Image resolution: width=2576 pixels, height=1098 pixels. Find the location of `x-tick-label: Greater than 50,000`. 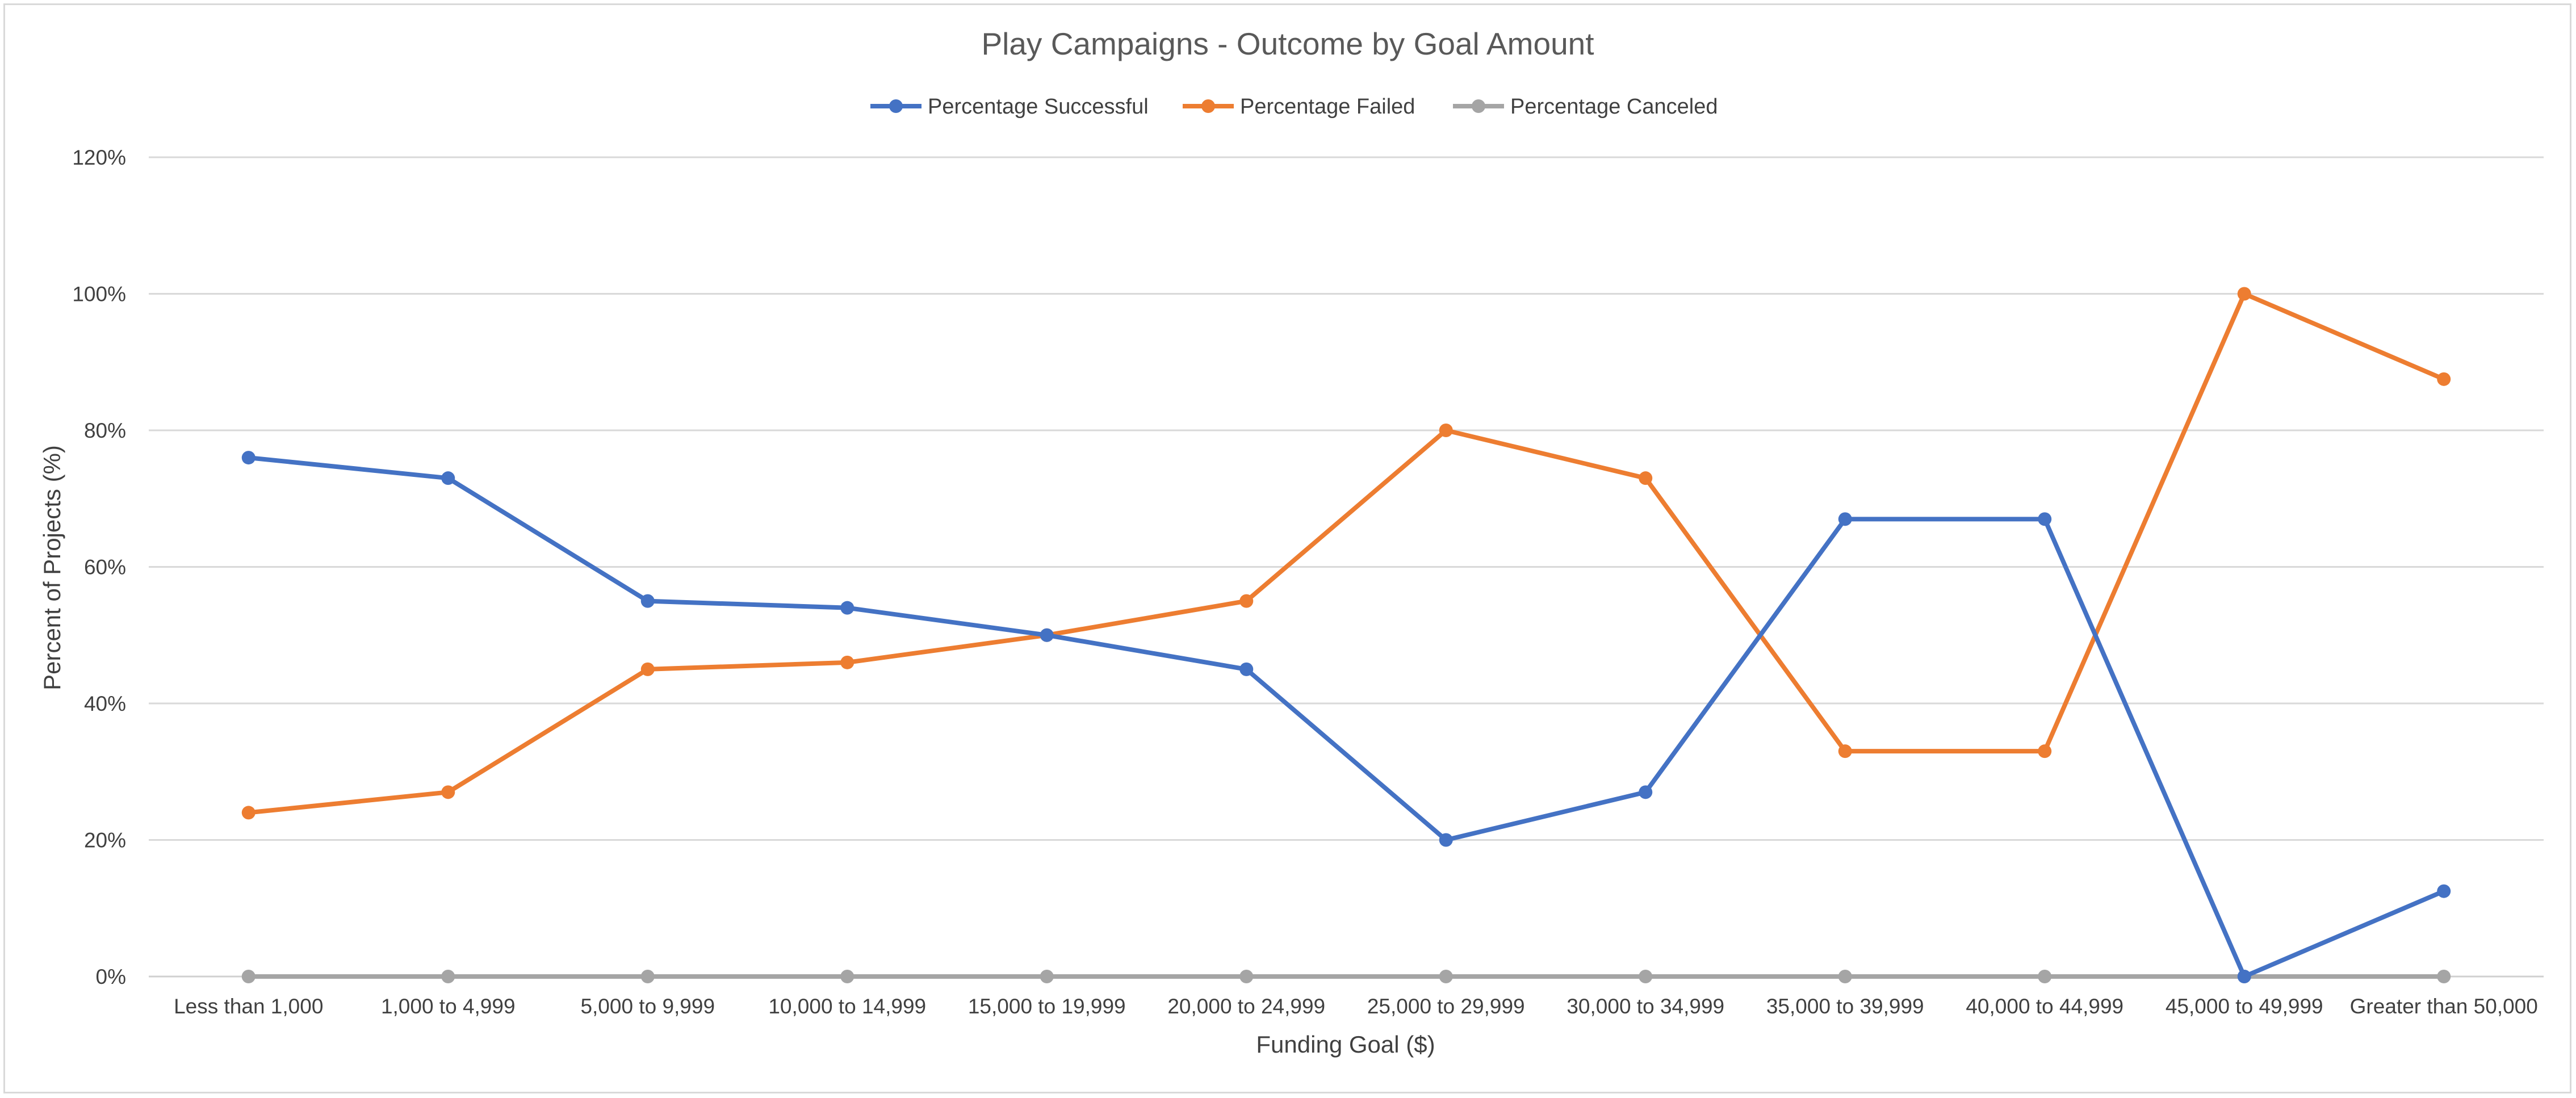

x-tick-label: Greater than 50,000 is located at coordinates (2444, 1006).